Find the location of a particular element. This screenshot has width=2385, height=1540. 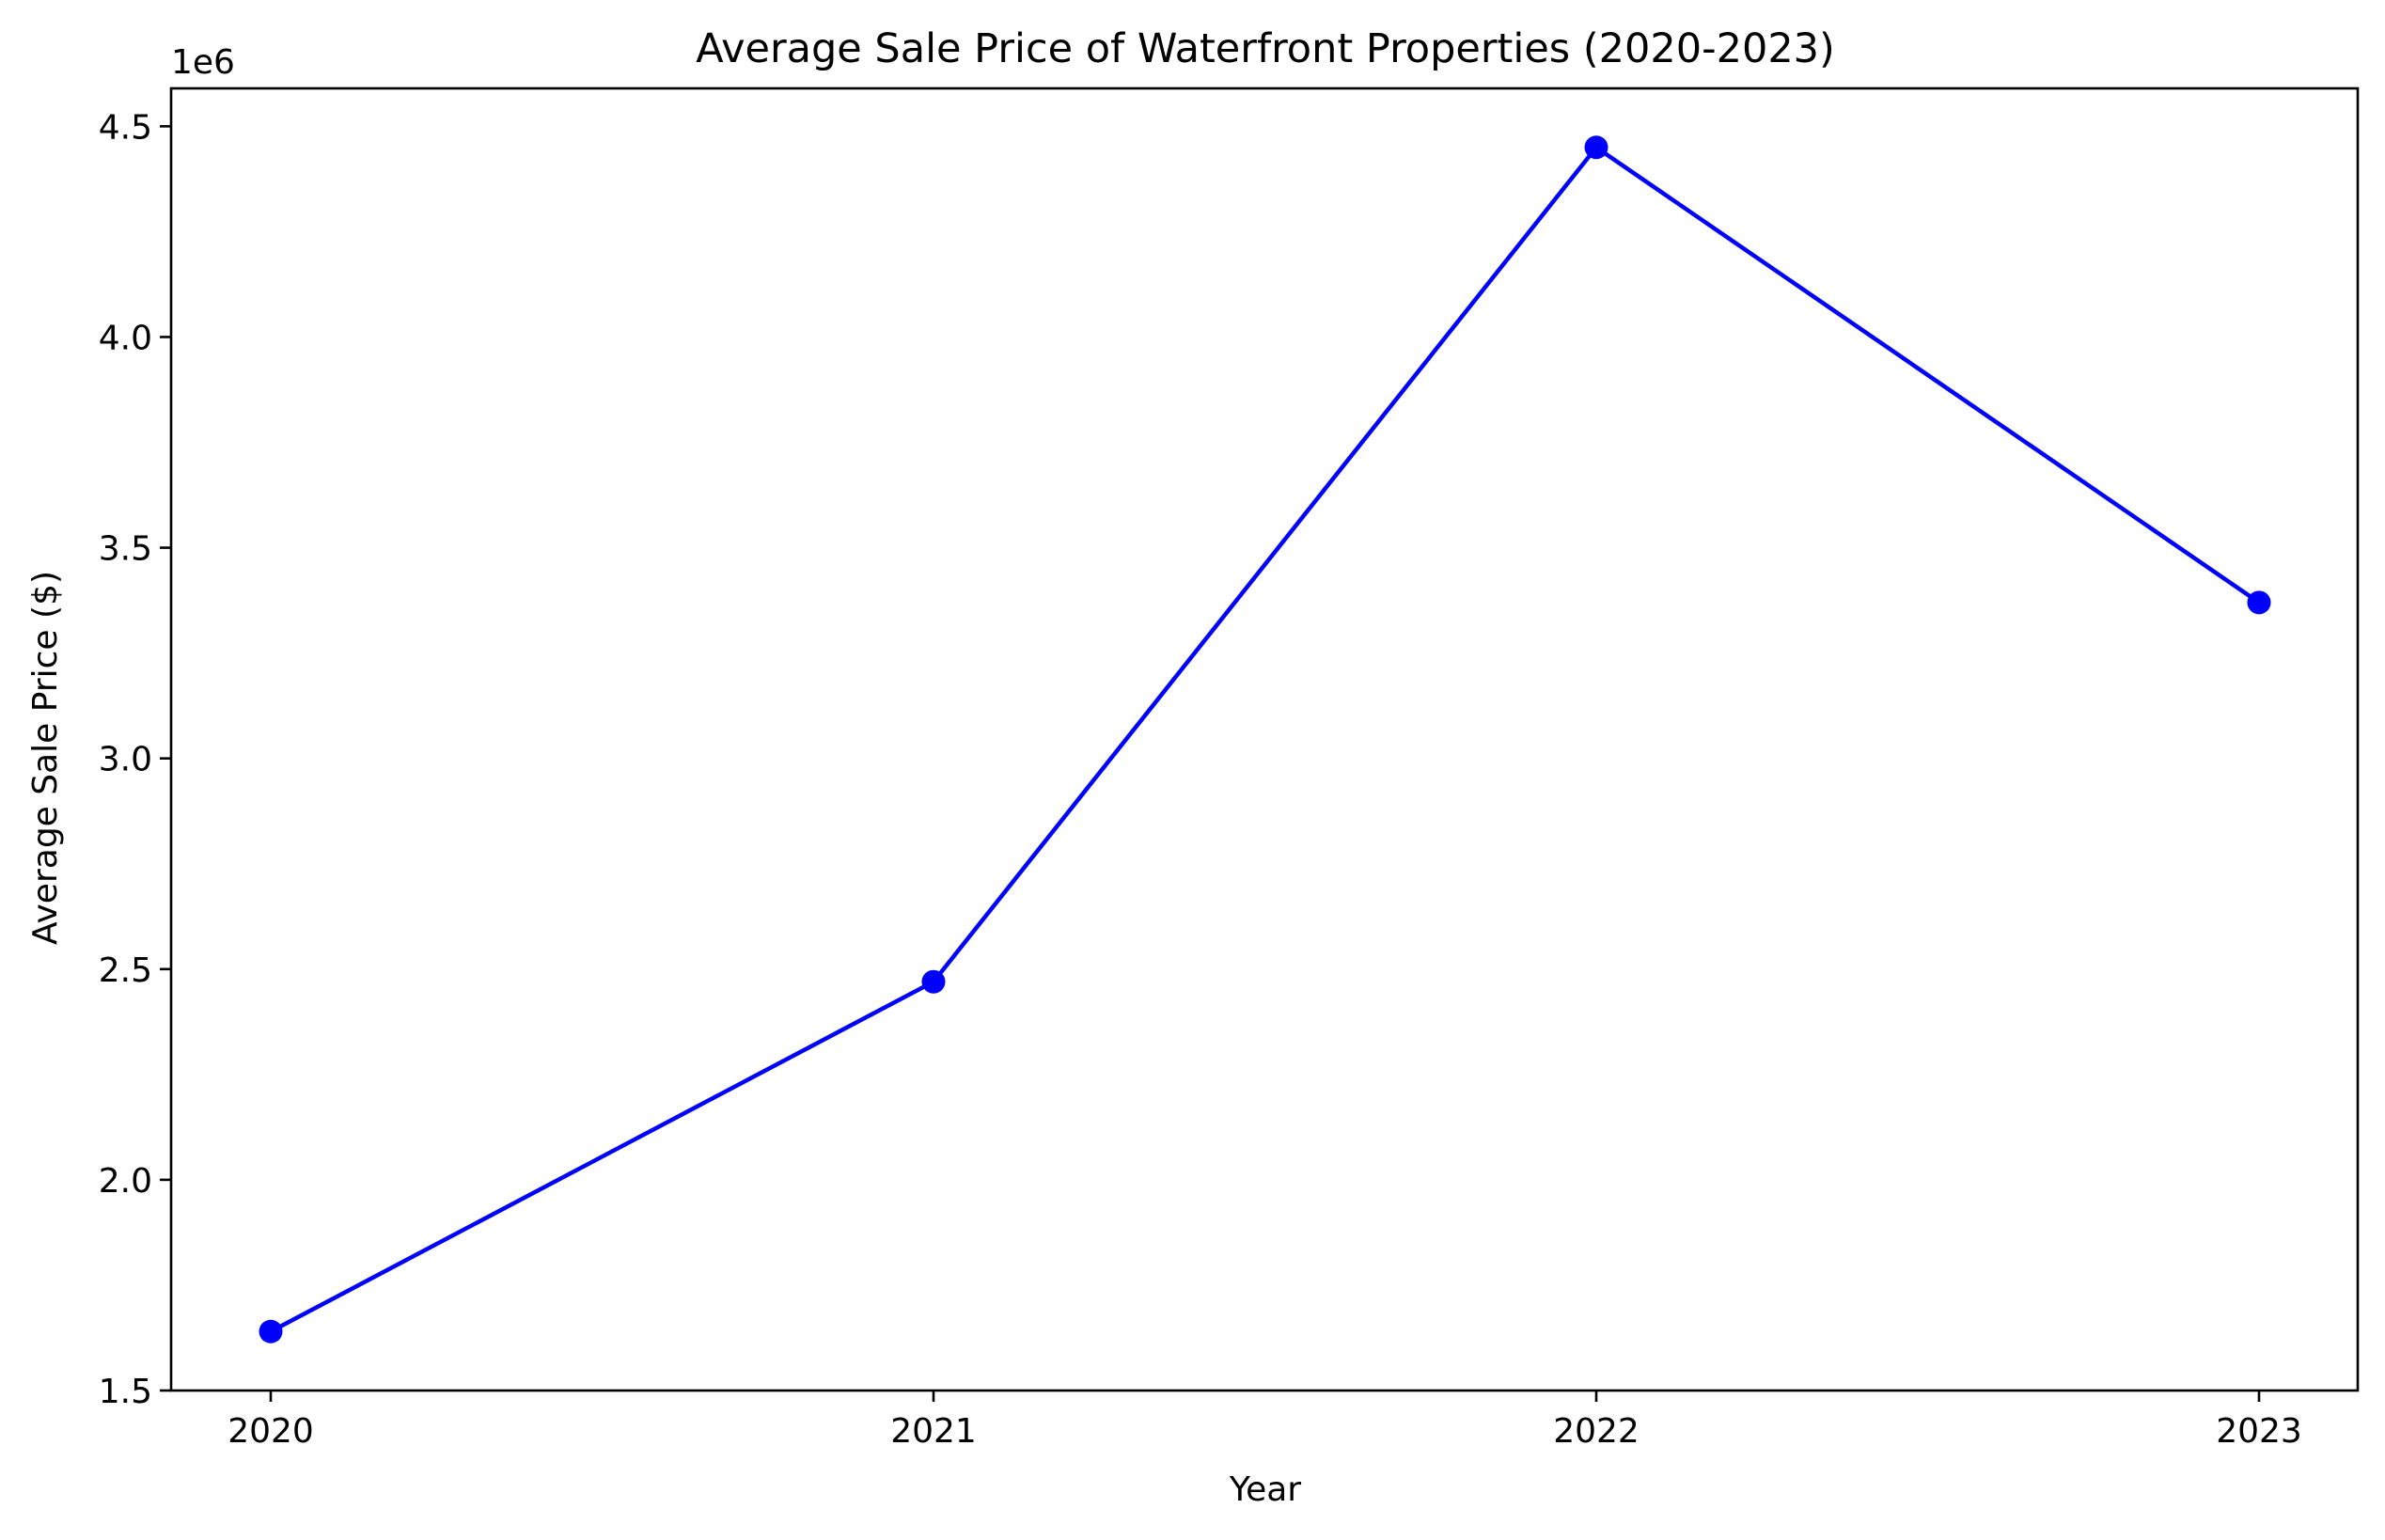

y-tick-label: 3.0 is located at coordinates (125, 760).